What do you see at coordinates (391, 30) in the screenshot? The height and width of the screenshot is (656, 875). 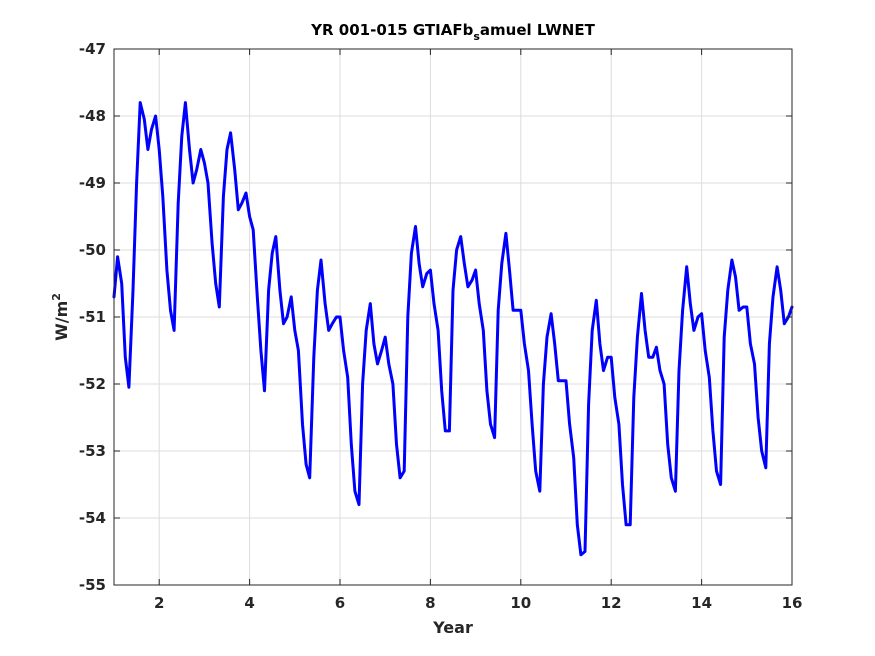 I see `title-prefix: YR 001-015 GTIAFb` at bounding box center [391, 30].